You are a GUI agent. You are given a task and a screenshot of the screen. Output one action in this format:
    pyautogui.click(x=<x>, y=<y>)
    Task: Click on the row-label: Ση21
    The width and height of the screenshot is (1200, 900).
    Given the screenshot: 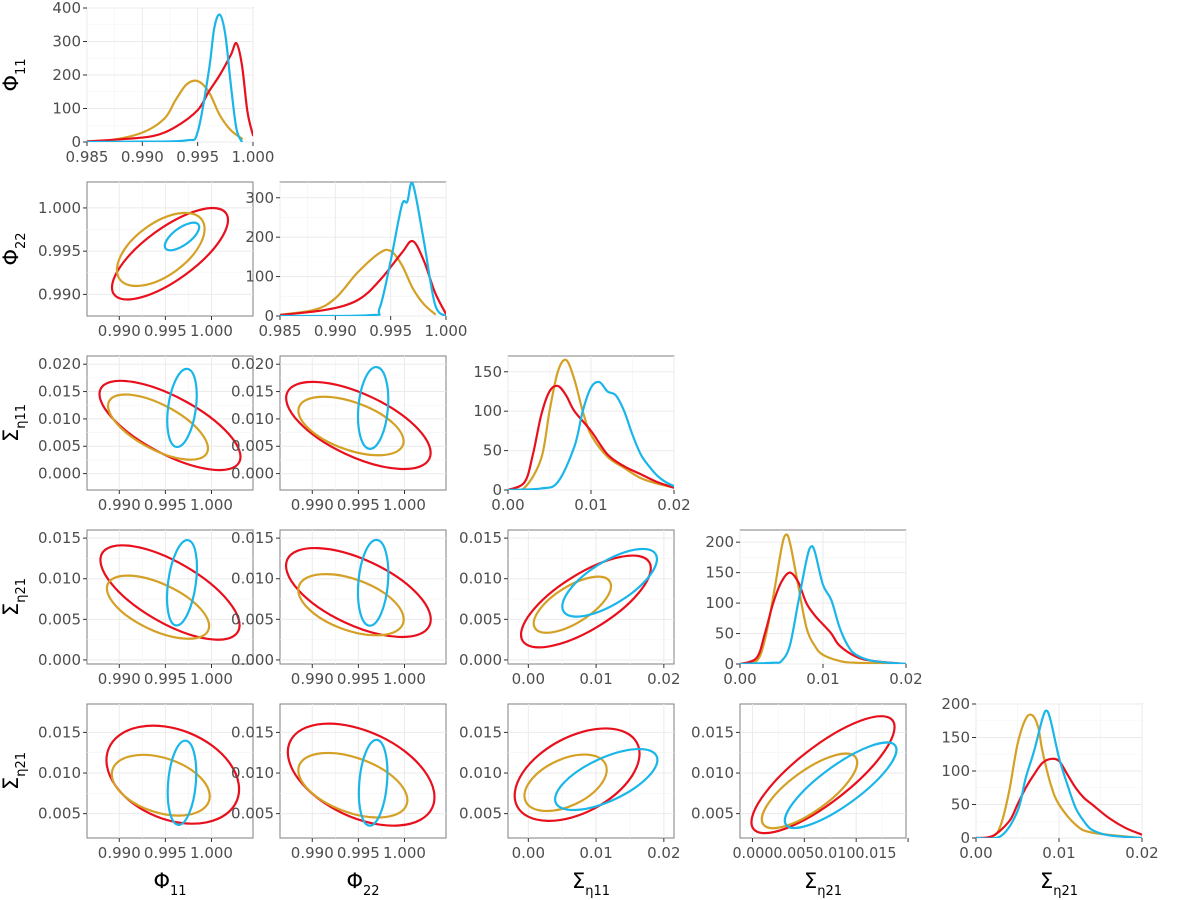 What is the action you would take?
    pyautogui.click(x=14, y=771)
    